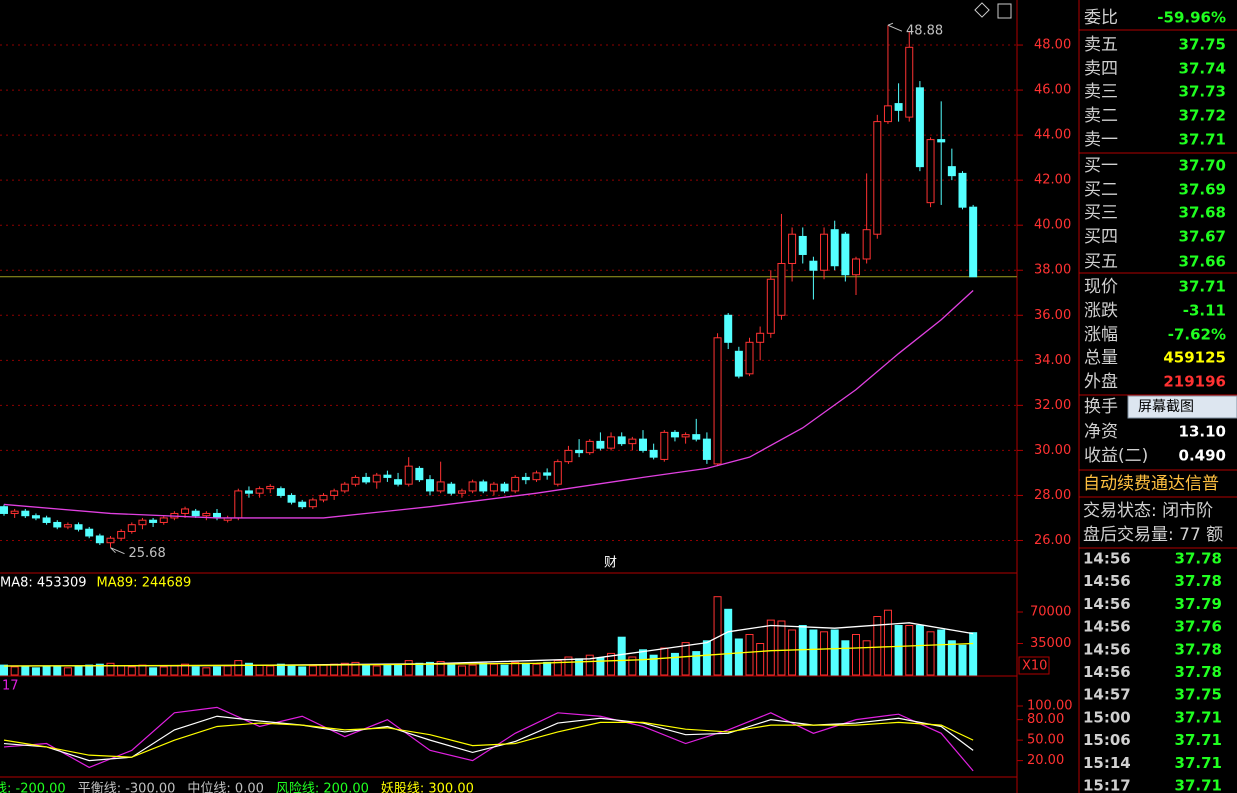 Image resolution: width=1237 pixels, height=793 pixels. I want to click on row-label: 收益(二), so click(1116, 456).